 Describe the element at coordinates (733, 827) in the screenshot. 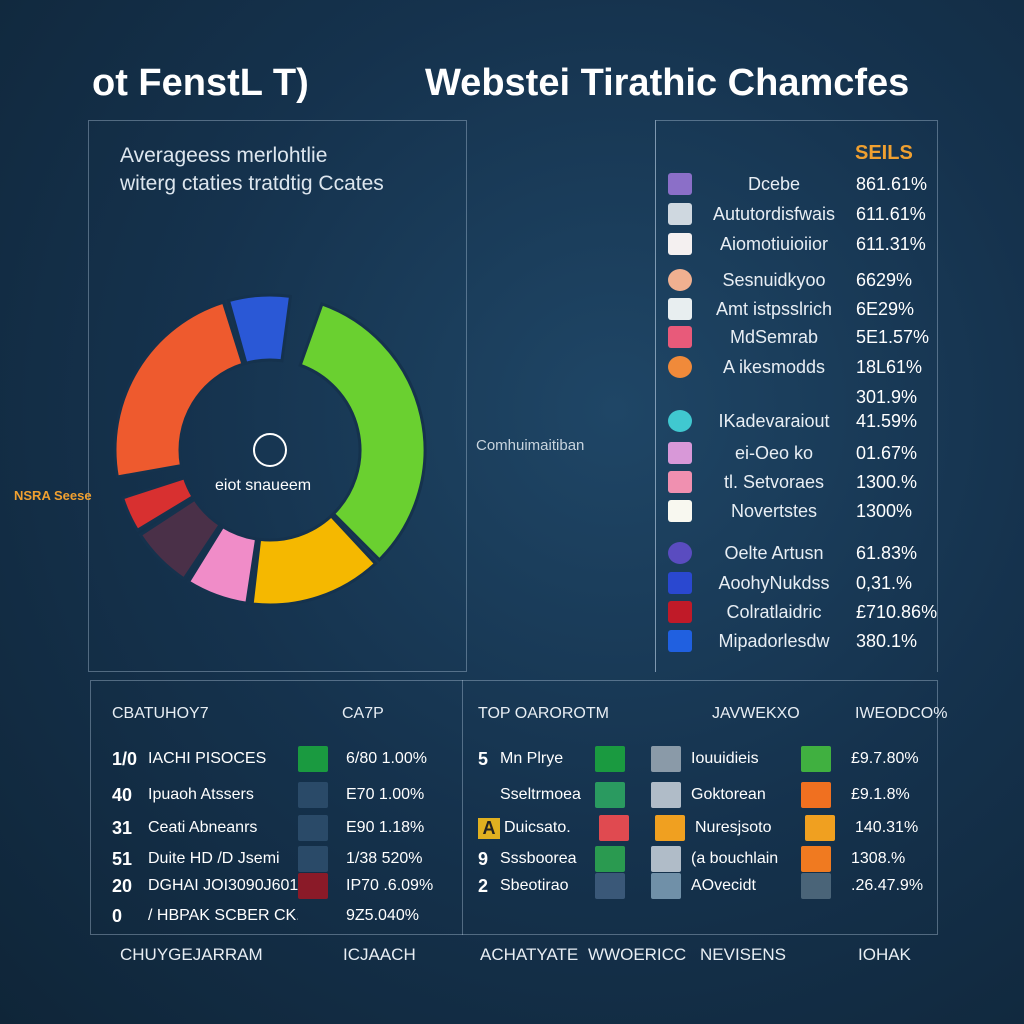

I see `row-channel: Nuresjsoto` at that location.